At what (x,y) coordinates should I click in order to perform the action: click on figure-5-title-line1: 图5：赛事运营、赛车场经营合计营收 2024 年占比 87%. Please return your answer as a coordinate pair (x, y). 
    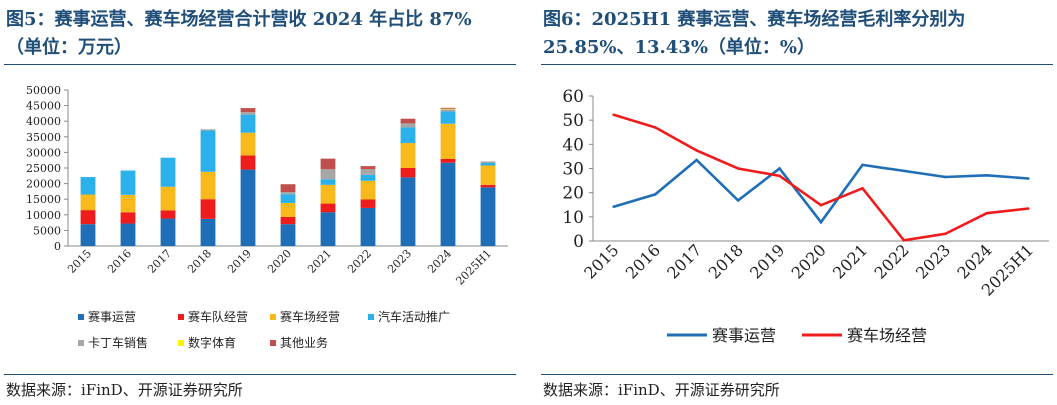
    Looking at the image, I should click on (239, 19).